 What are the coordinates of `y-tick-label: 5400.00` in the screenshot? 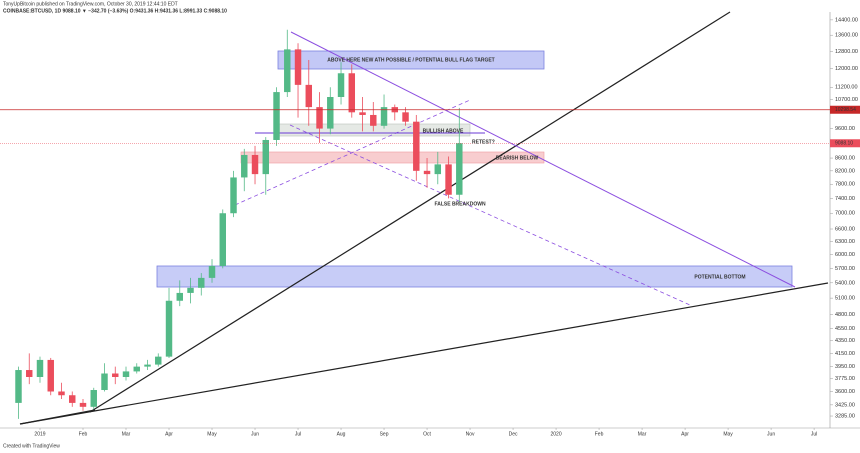 It's located at (845, 283).